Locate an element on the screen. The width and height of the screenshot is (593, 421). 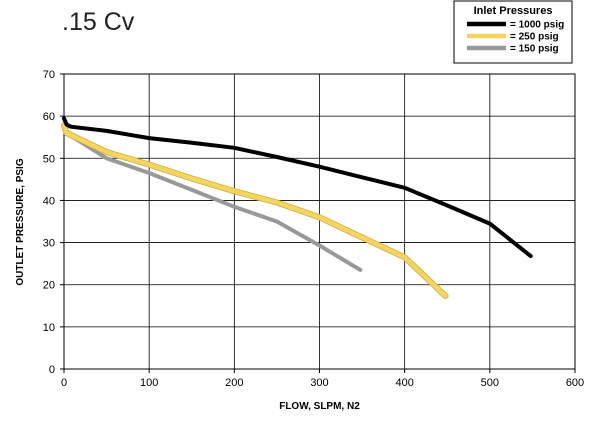
legend-items: = 1000 psig= 250 psig= 150 psig is located at coordinates (515, 37).